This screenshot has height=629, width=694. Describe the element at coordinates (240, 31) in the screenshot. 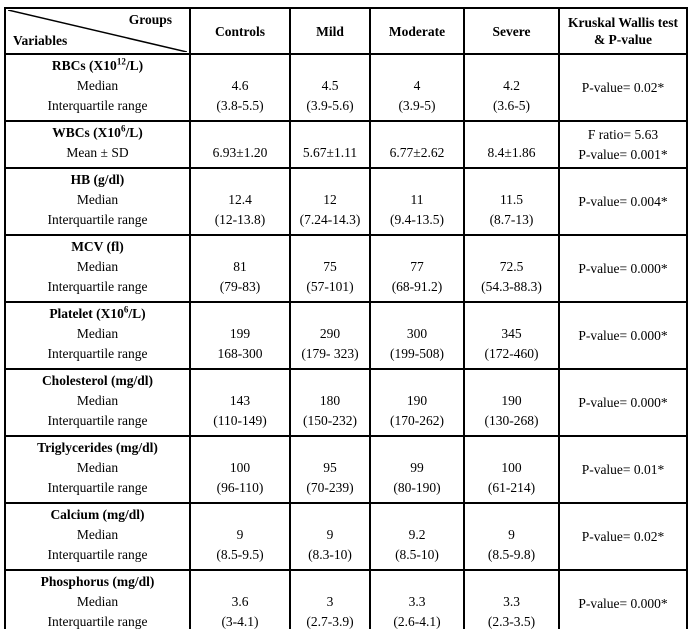

I see `column-header-controls: Controls` at that location.